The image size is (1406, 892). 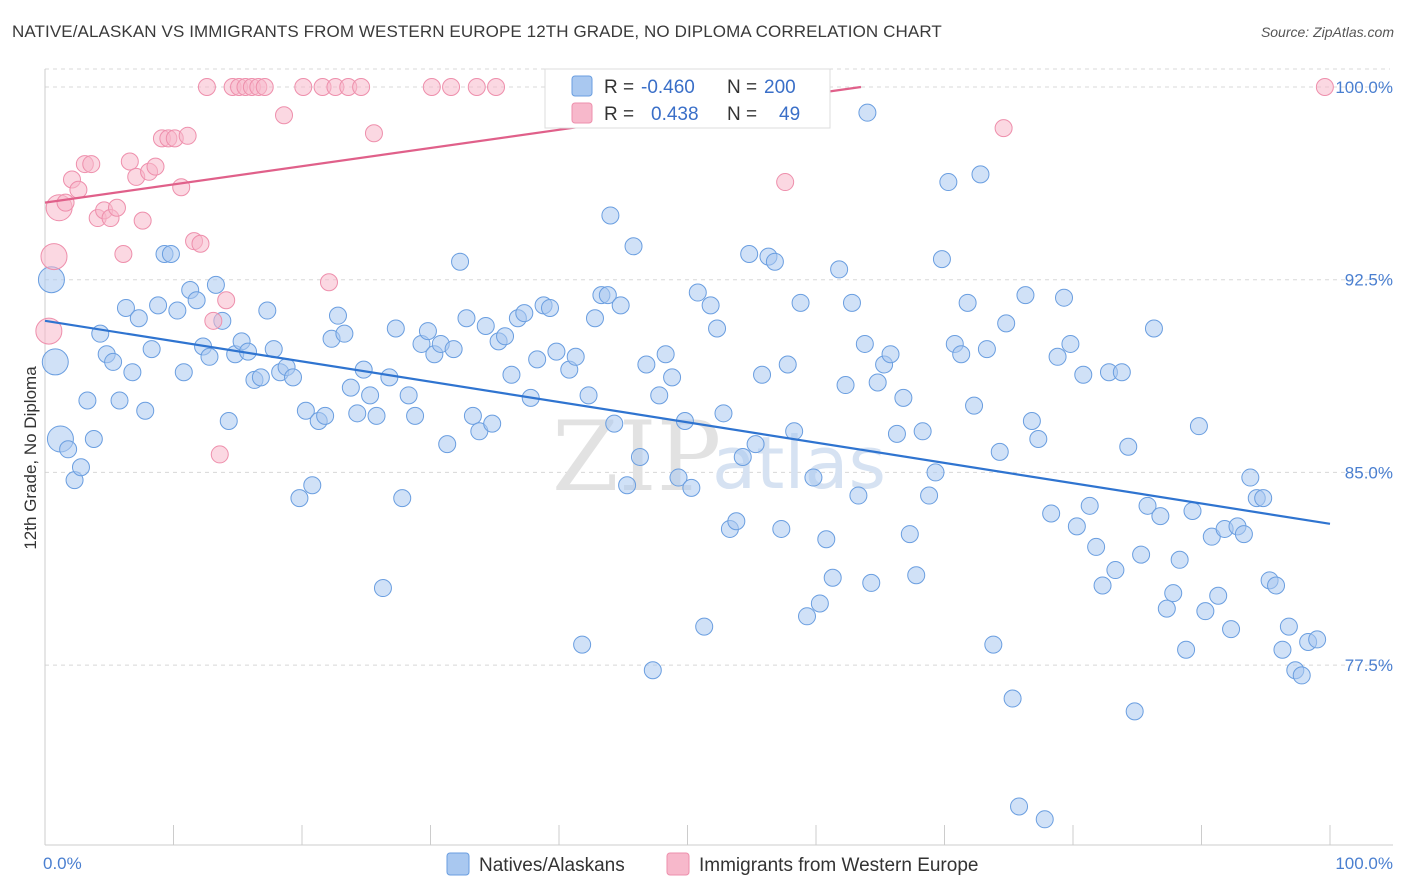 I want to click on legend-r-label-2: R =, so click(x=619, y=114).